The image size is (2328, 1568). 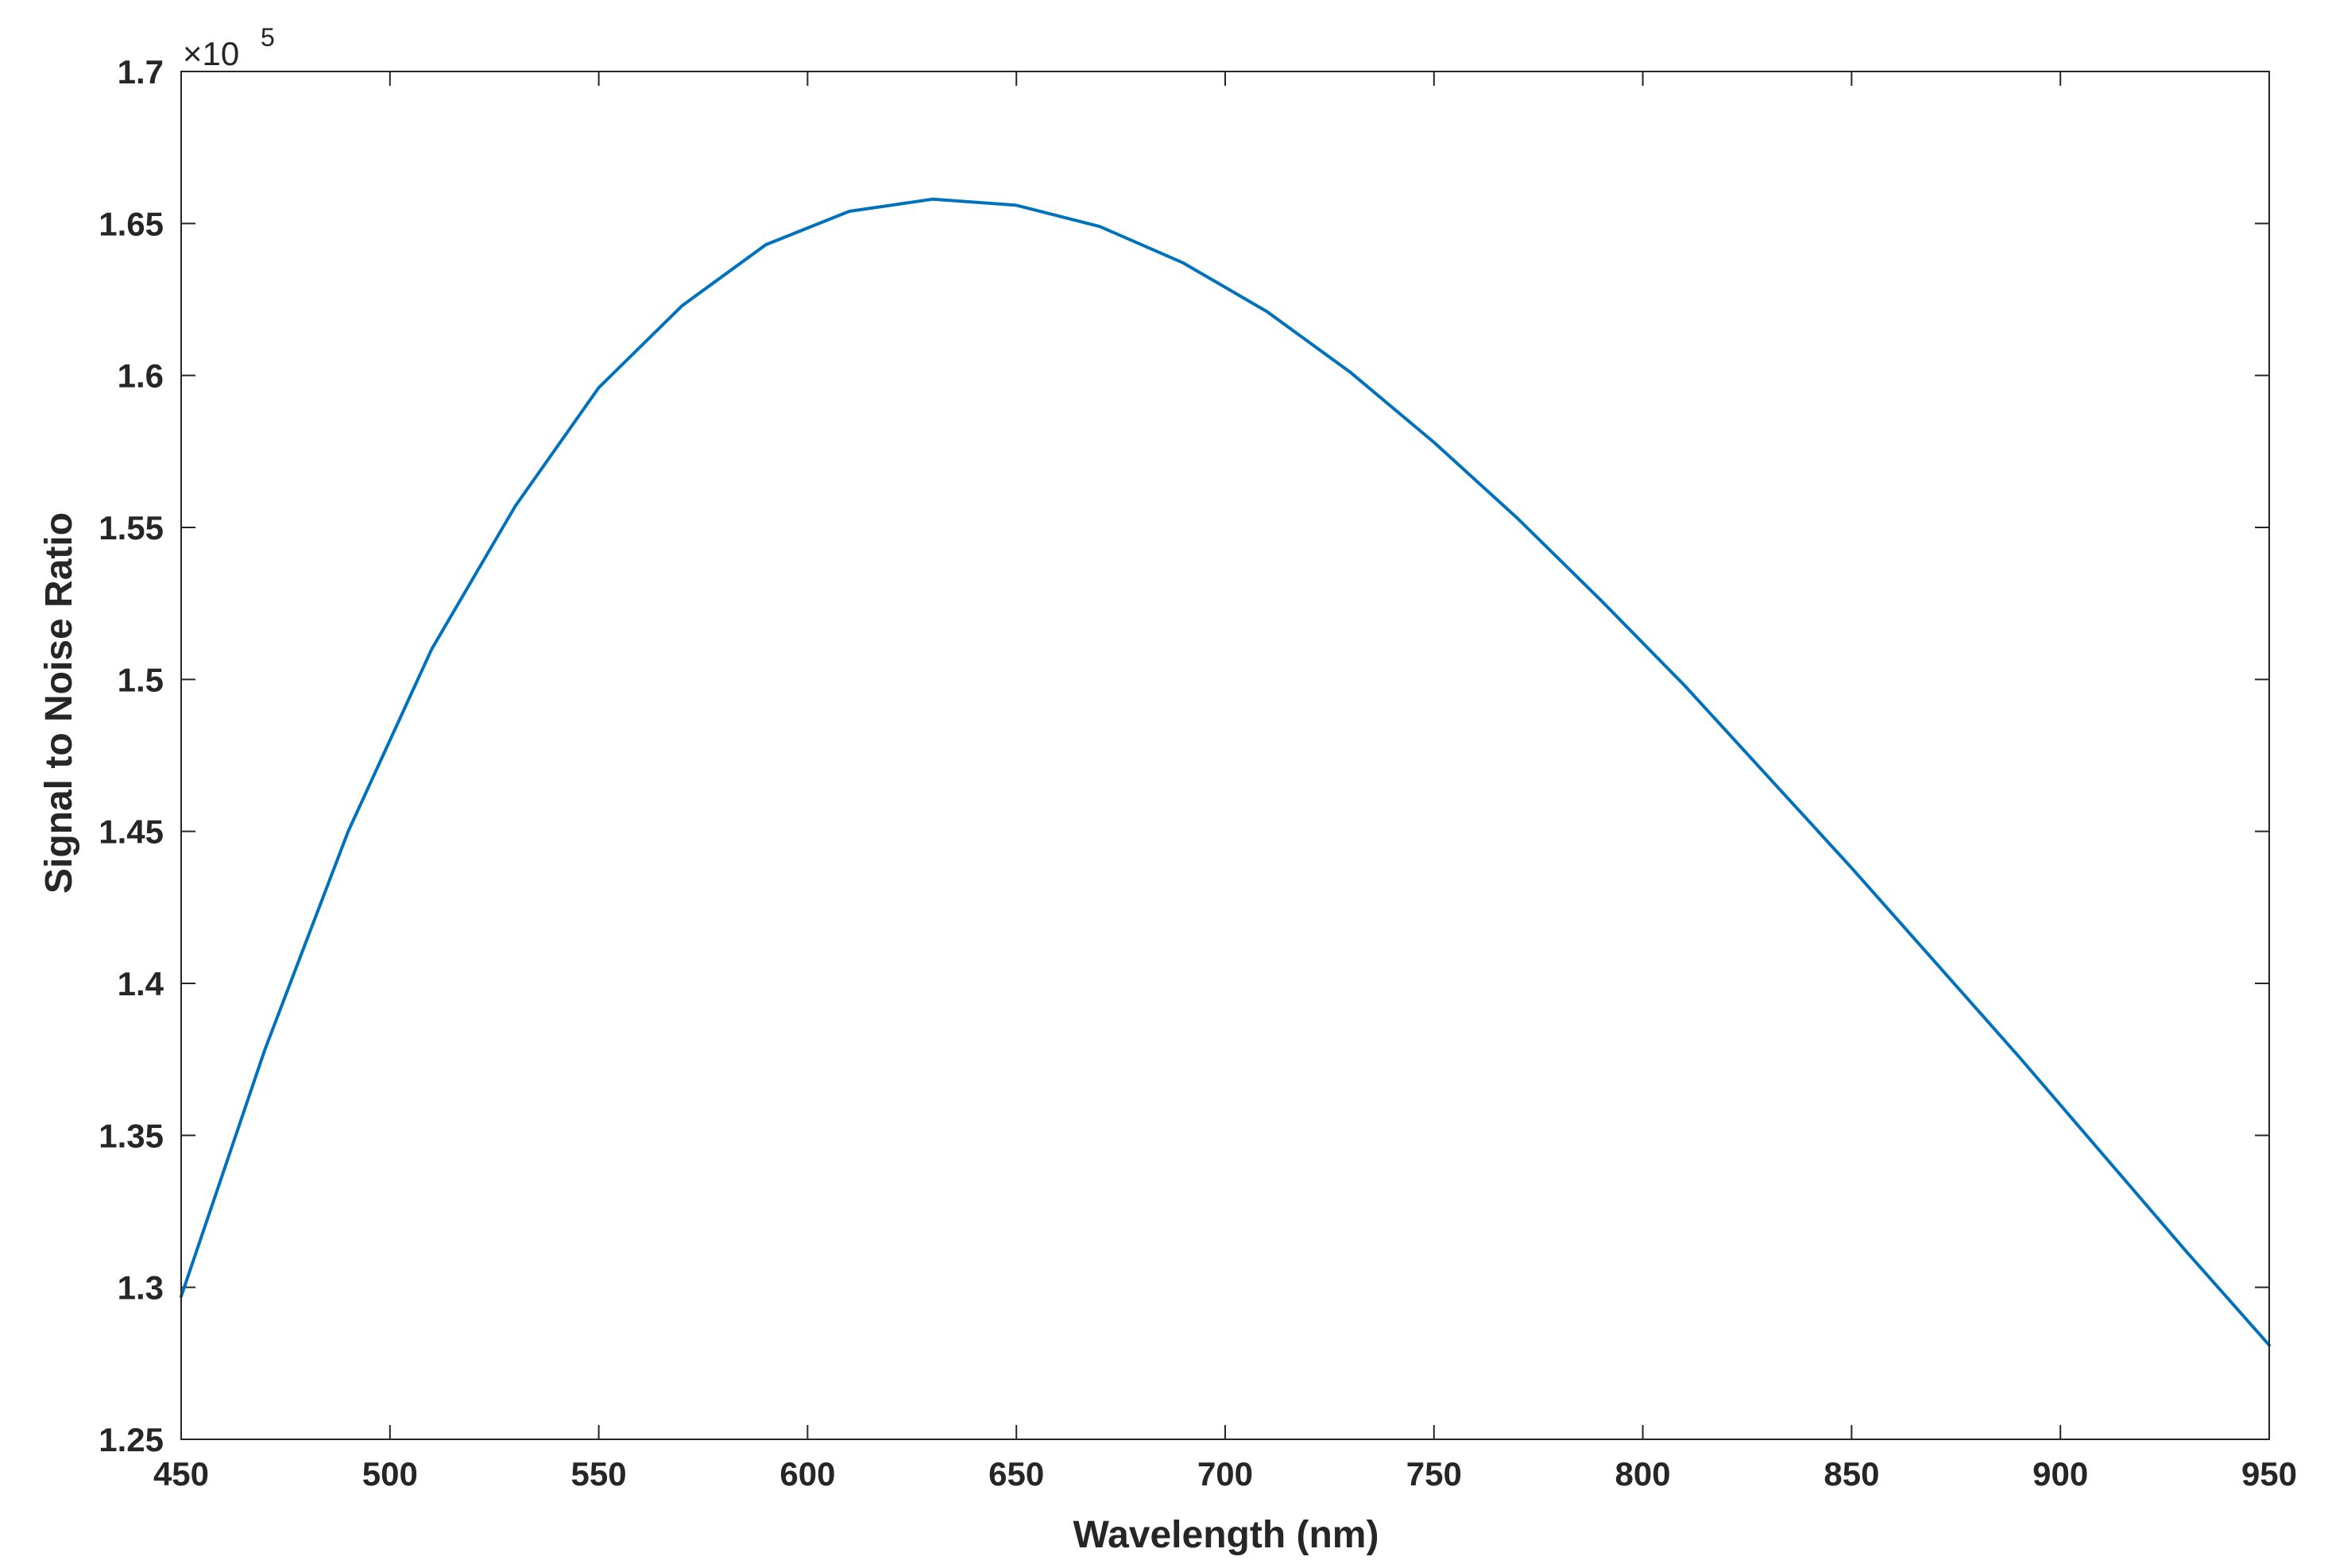 What do you see at coordinates (131, 755) in the screenshot?
I see `y-tick-labels: 1.25 1.3 1.35 1.4 1.45 1.5 1.55 1.6 1.65 1.7` at bounding box center [131, 755].